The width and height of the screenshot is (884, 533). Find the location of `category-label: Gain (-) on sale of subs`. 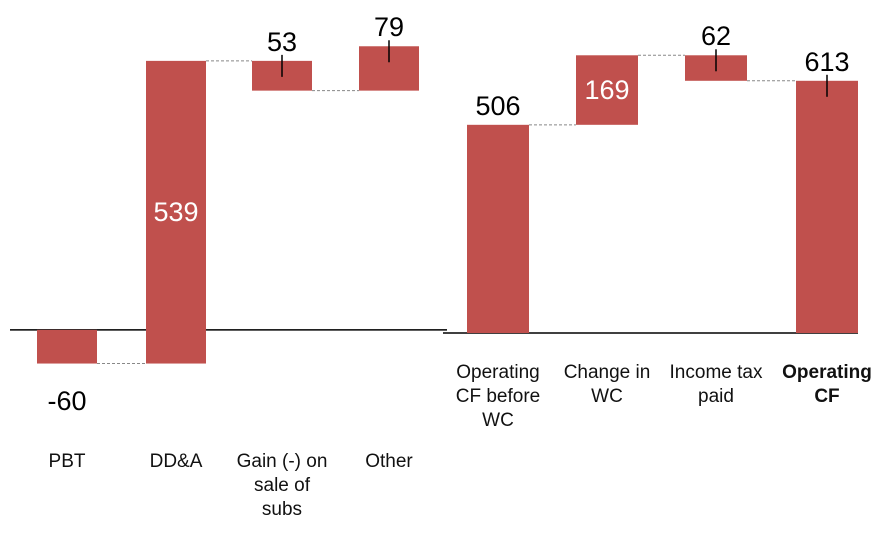

category-label: Gain (-) on sale of subs is located at coordinates (282, 485).